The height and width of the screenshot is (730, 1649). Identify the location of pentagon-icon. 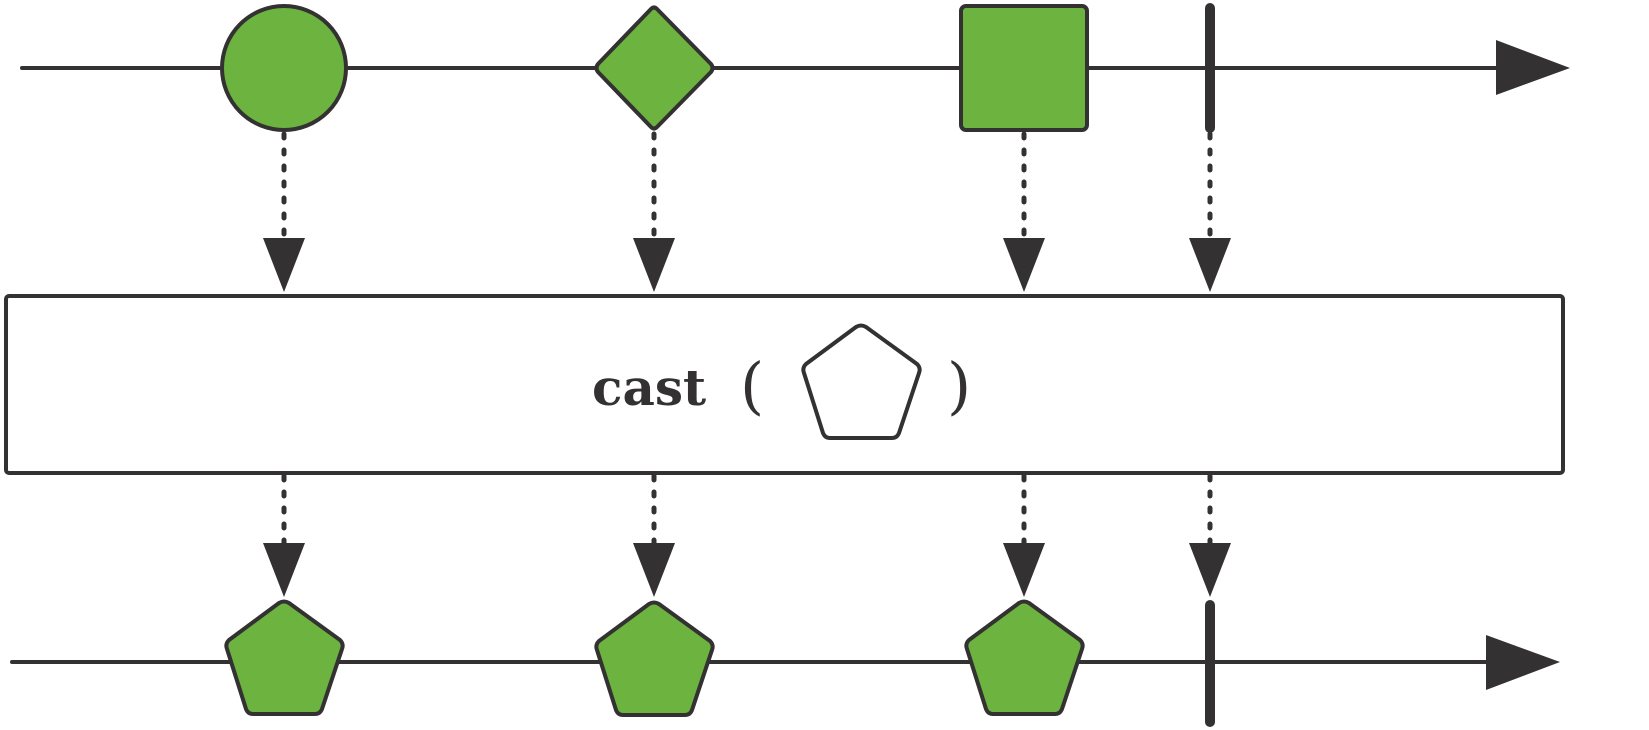
(861, 381).